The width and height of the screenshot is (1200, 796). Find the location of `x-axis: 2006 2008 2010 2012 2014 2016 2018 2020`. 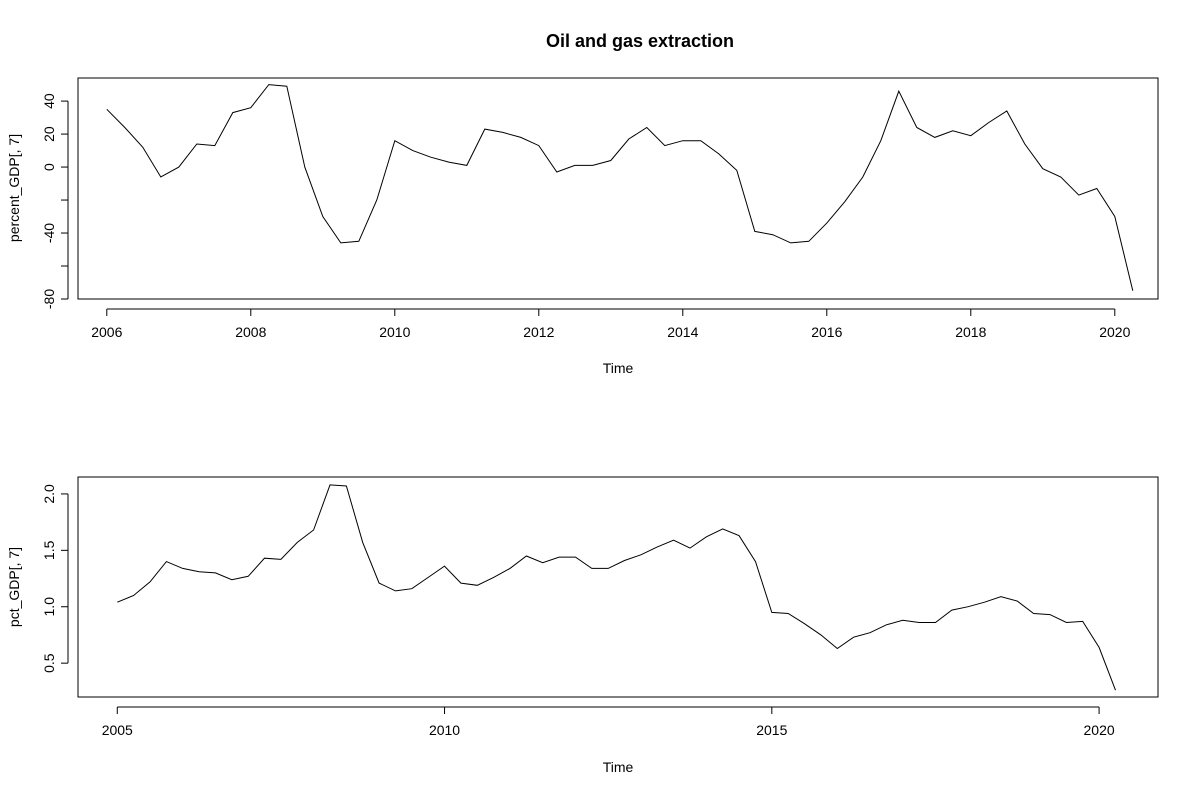

x-axis: 2006 2008 2010 2012 2014 2016 2018 2020 is located at coordinates (611, 324).